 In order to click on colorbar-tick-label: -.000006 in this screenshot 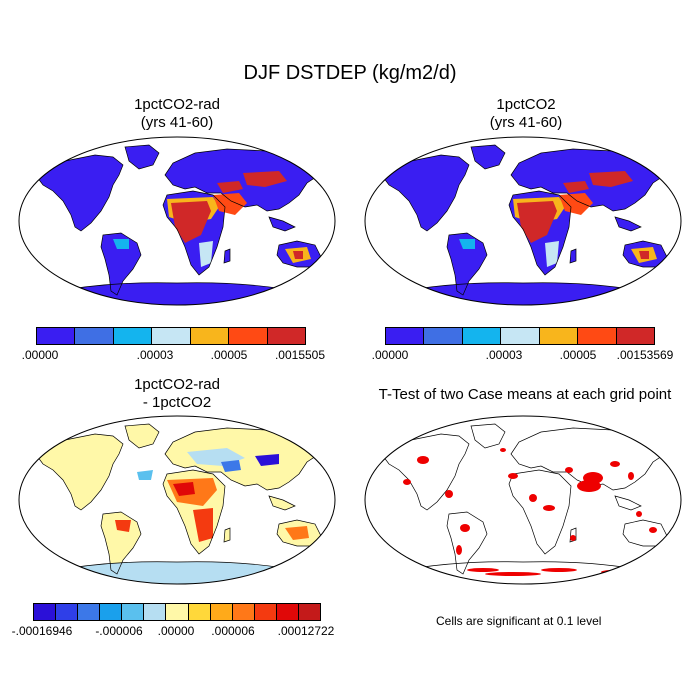, I will do `click(119, 631)`.